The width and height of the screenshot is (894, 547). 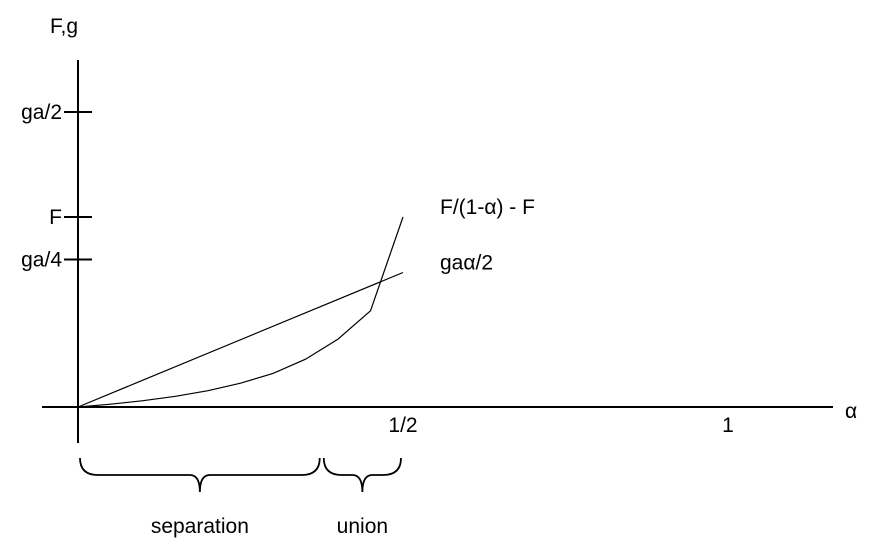 What do you see at coordinates (466, 262) in the screenshot?
I see `series-label: gaα/2` at bounding box center [466, 262].